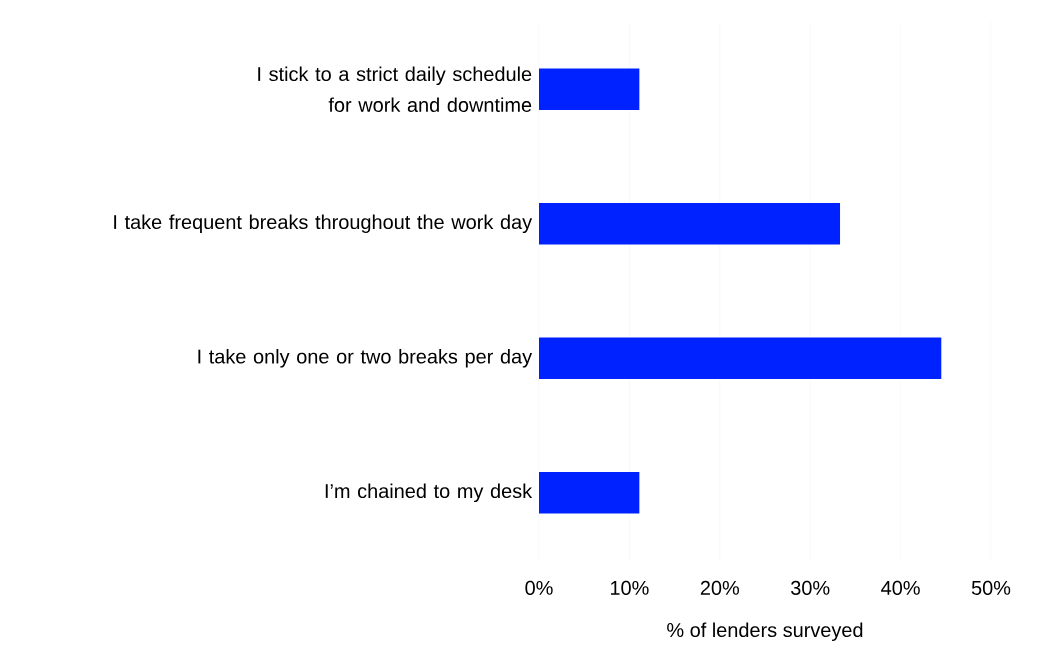  What do you see at coordinates (810, 587) in the screenshot?
I see `x-tick-label: 30%` at bounding box center [810, 587].